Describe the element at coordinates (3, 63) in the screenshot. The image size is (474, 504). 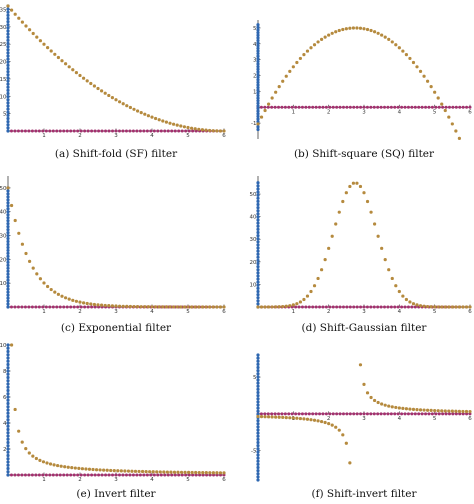
I see `y-tick-label: 20` at that location.